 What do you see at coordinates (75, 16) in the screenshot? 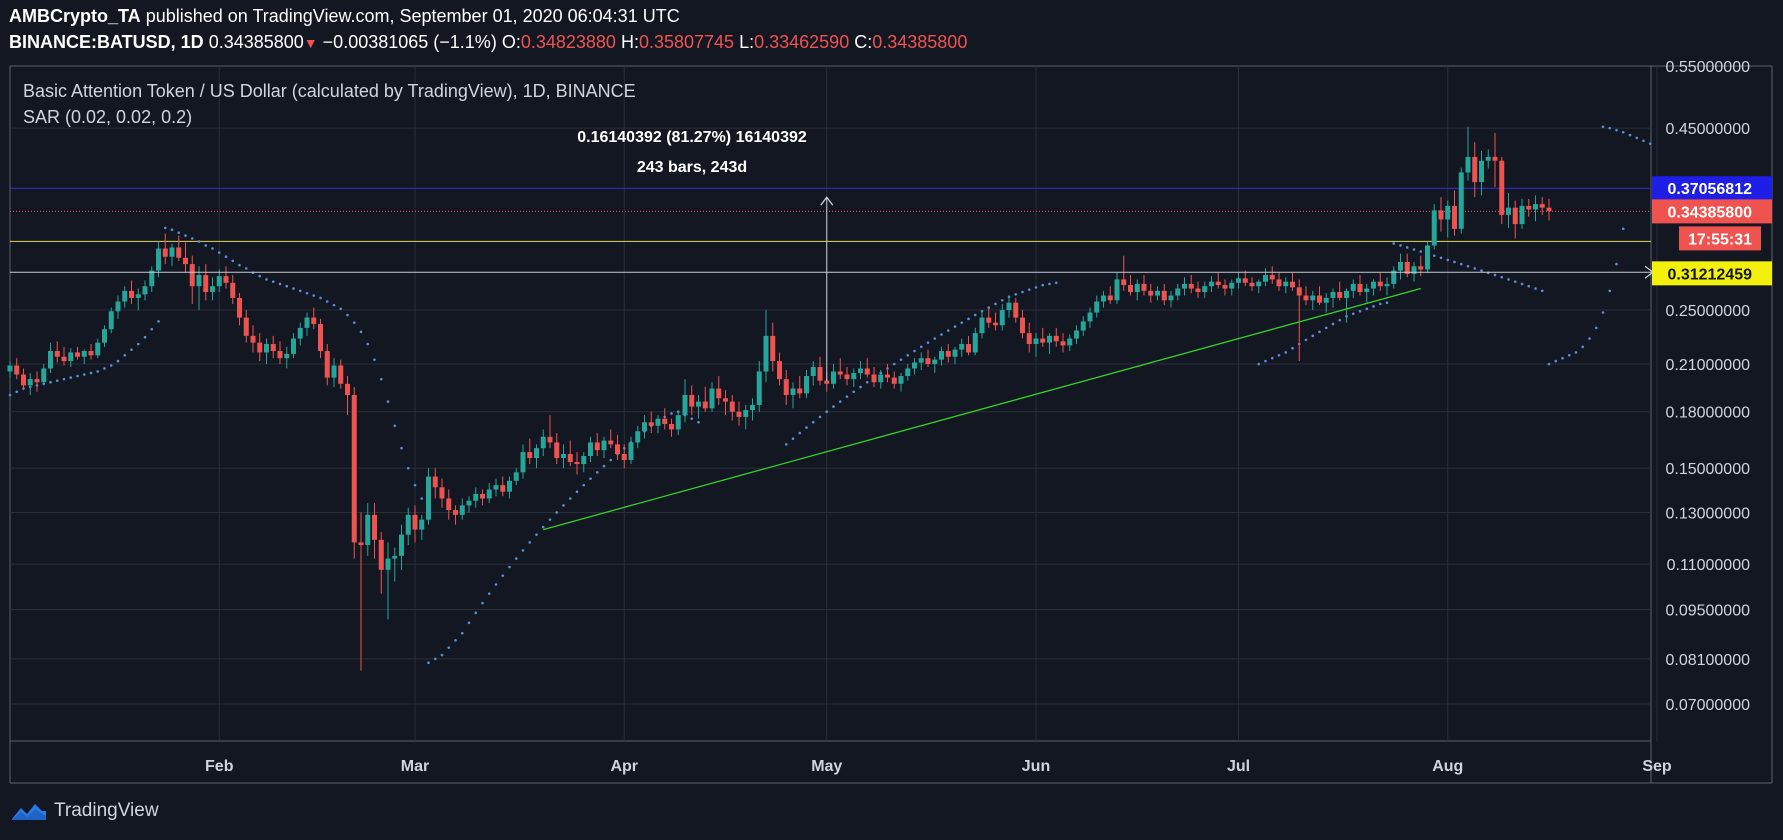
I see `author-name: AMBCrypto_TA` at bounding box center [75, 16].